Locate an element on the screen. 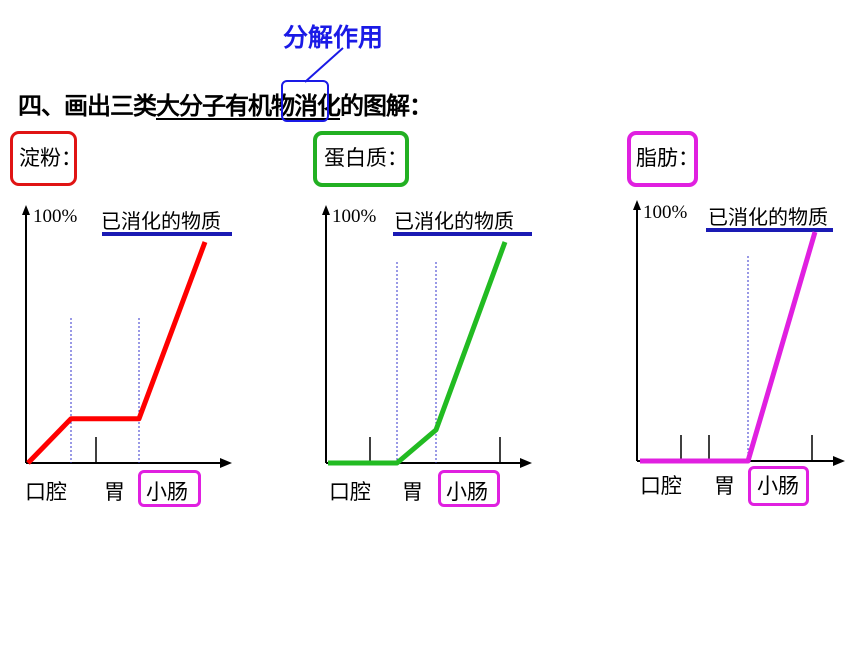  annotation-text: 分解作用 is located at coordinates (333, 37).